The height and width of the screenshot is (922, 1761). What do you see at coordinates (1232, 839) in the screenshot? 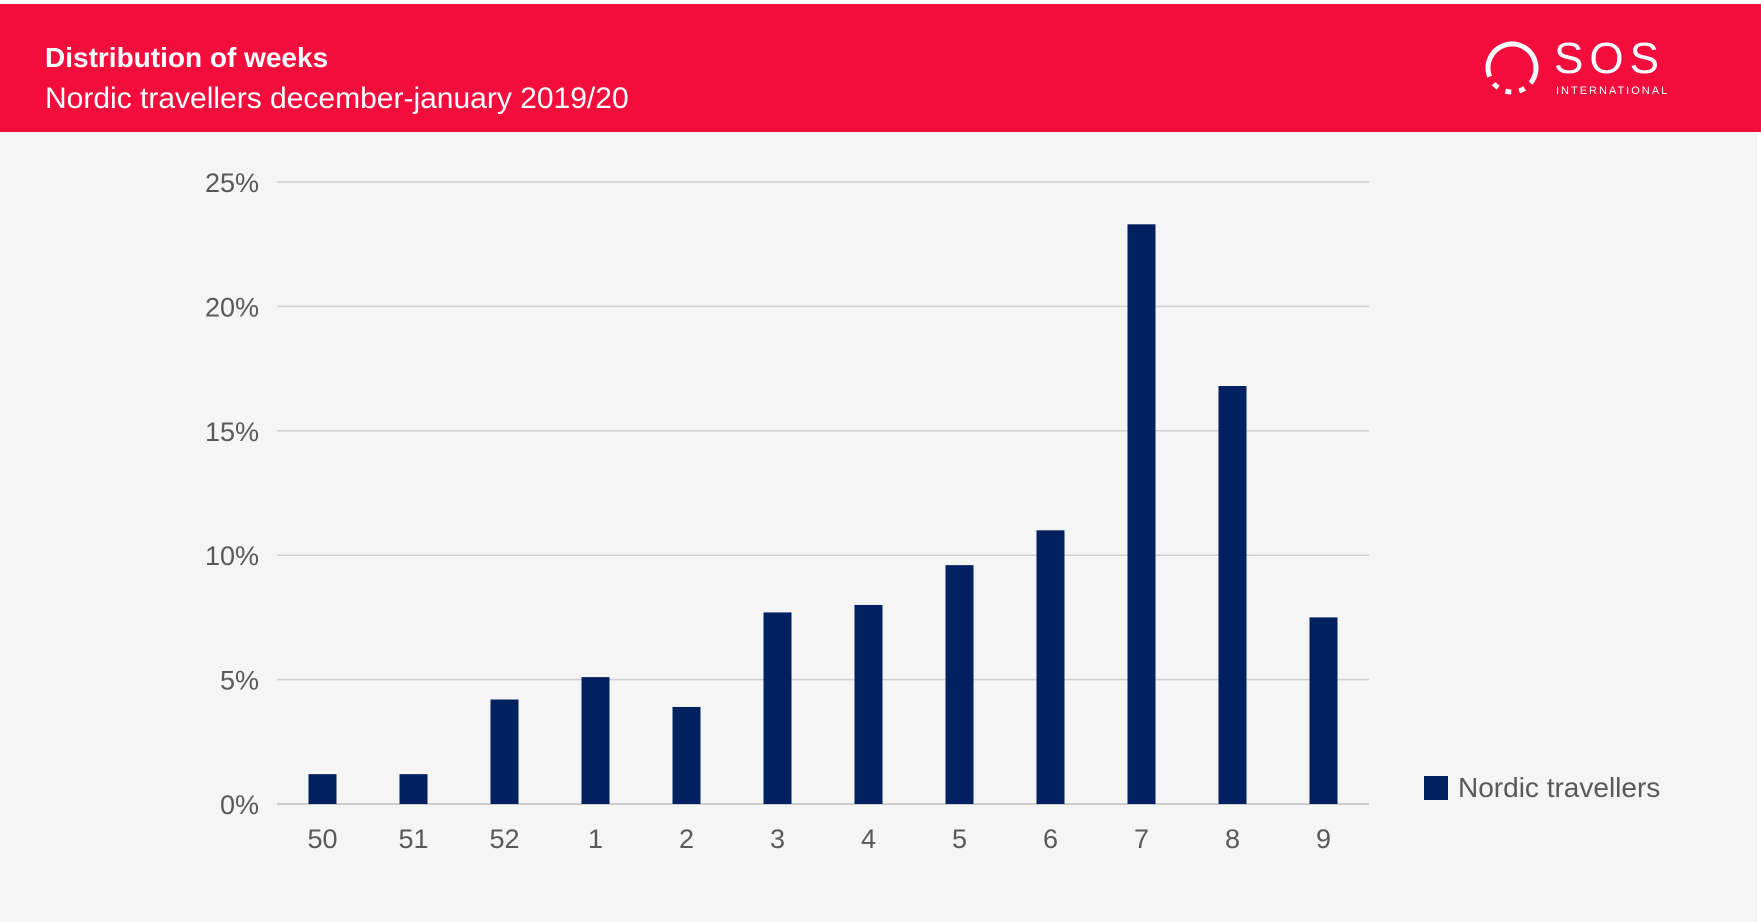
I see `x-tick-label: 8` at bounding box center [1232, 839].